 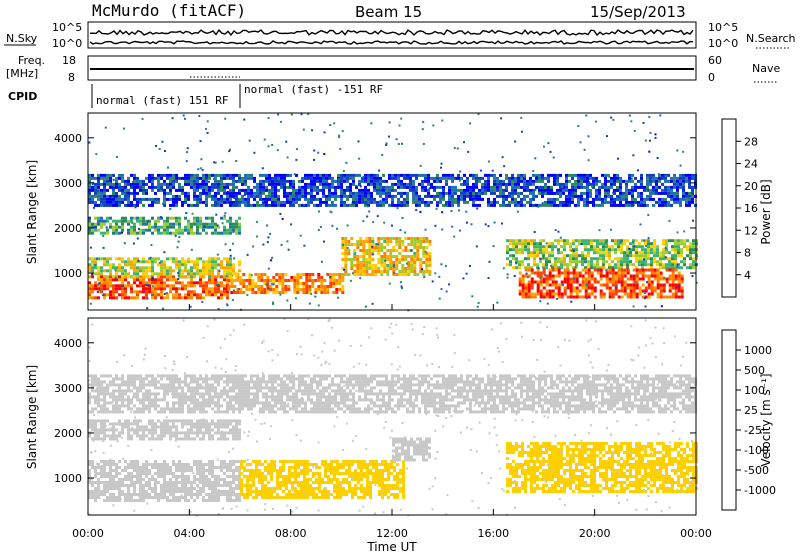 What do you see at coordinates (68, 183) in the screenshot?
I see `y-tick-label: 3000` at bounding box center [68, 183].